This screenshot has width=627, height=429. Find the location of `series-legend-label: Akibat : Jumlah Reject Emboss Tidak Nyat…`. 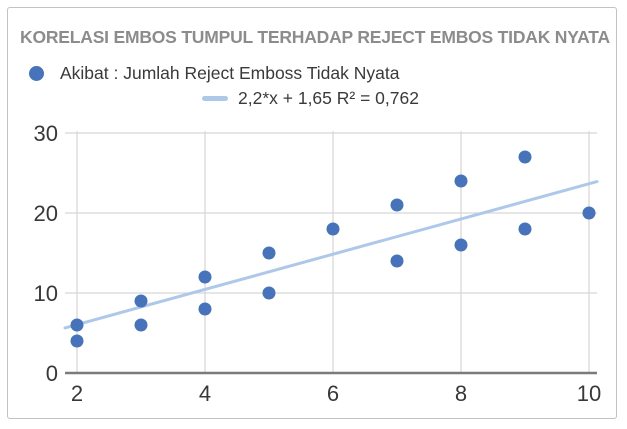

series-legend-label: Akibat : Jumlah Reject Emboss Tidak Nyat… is located at coordinates (230, 73).